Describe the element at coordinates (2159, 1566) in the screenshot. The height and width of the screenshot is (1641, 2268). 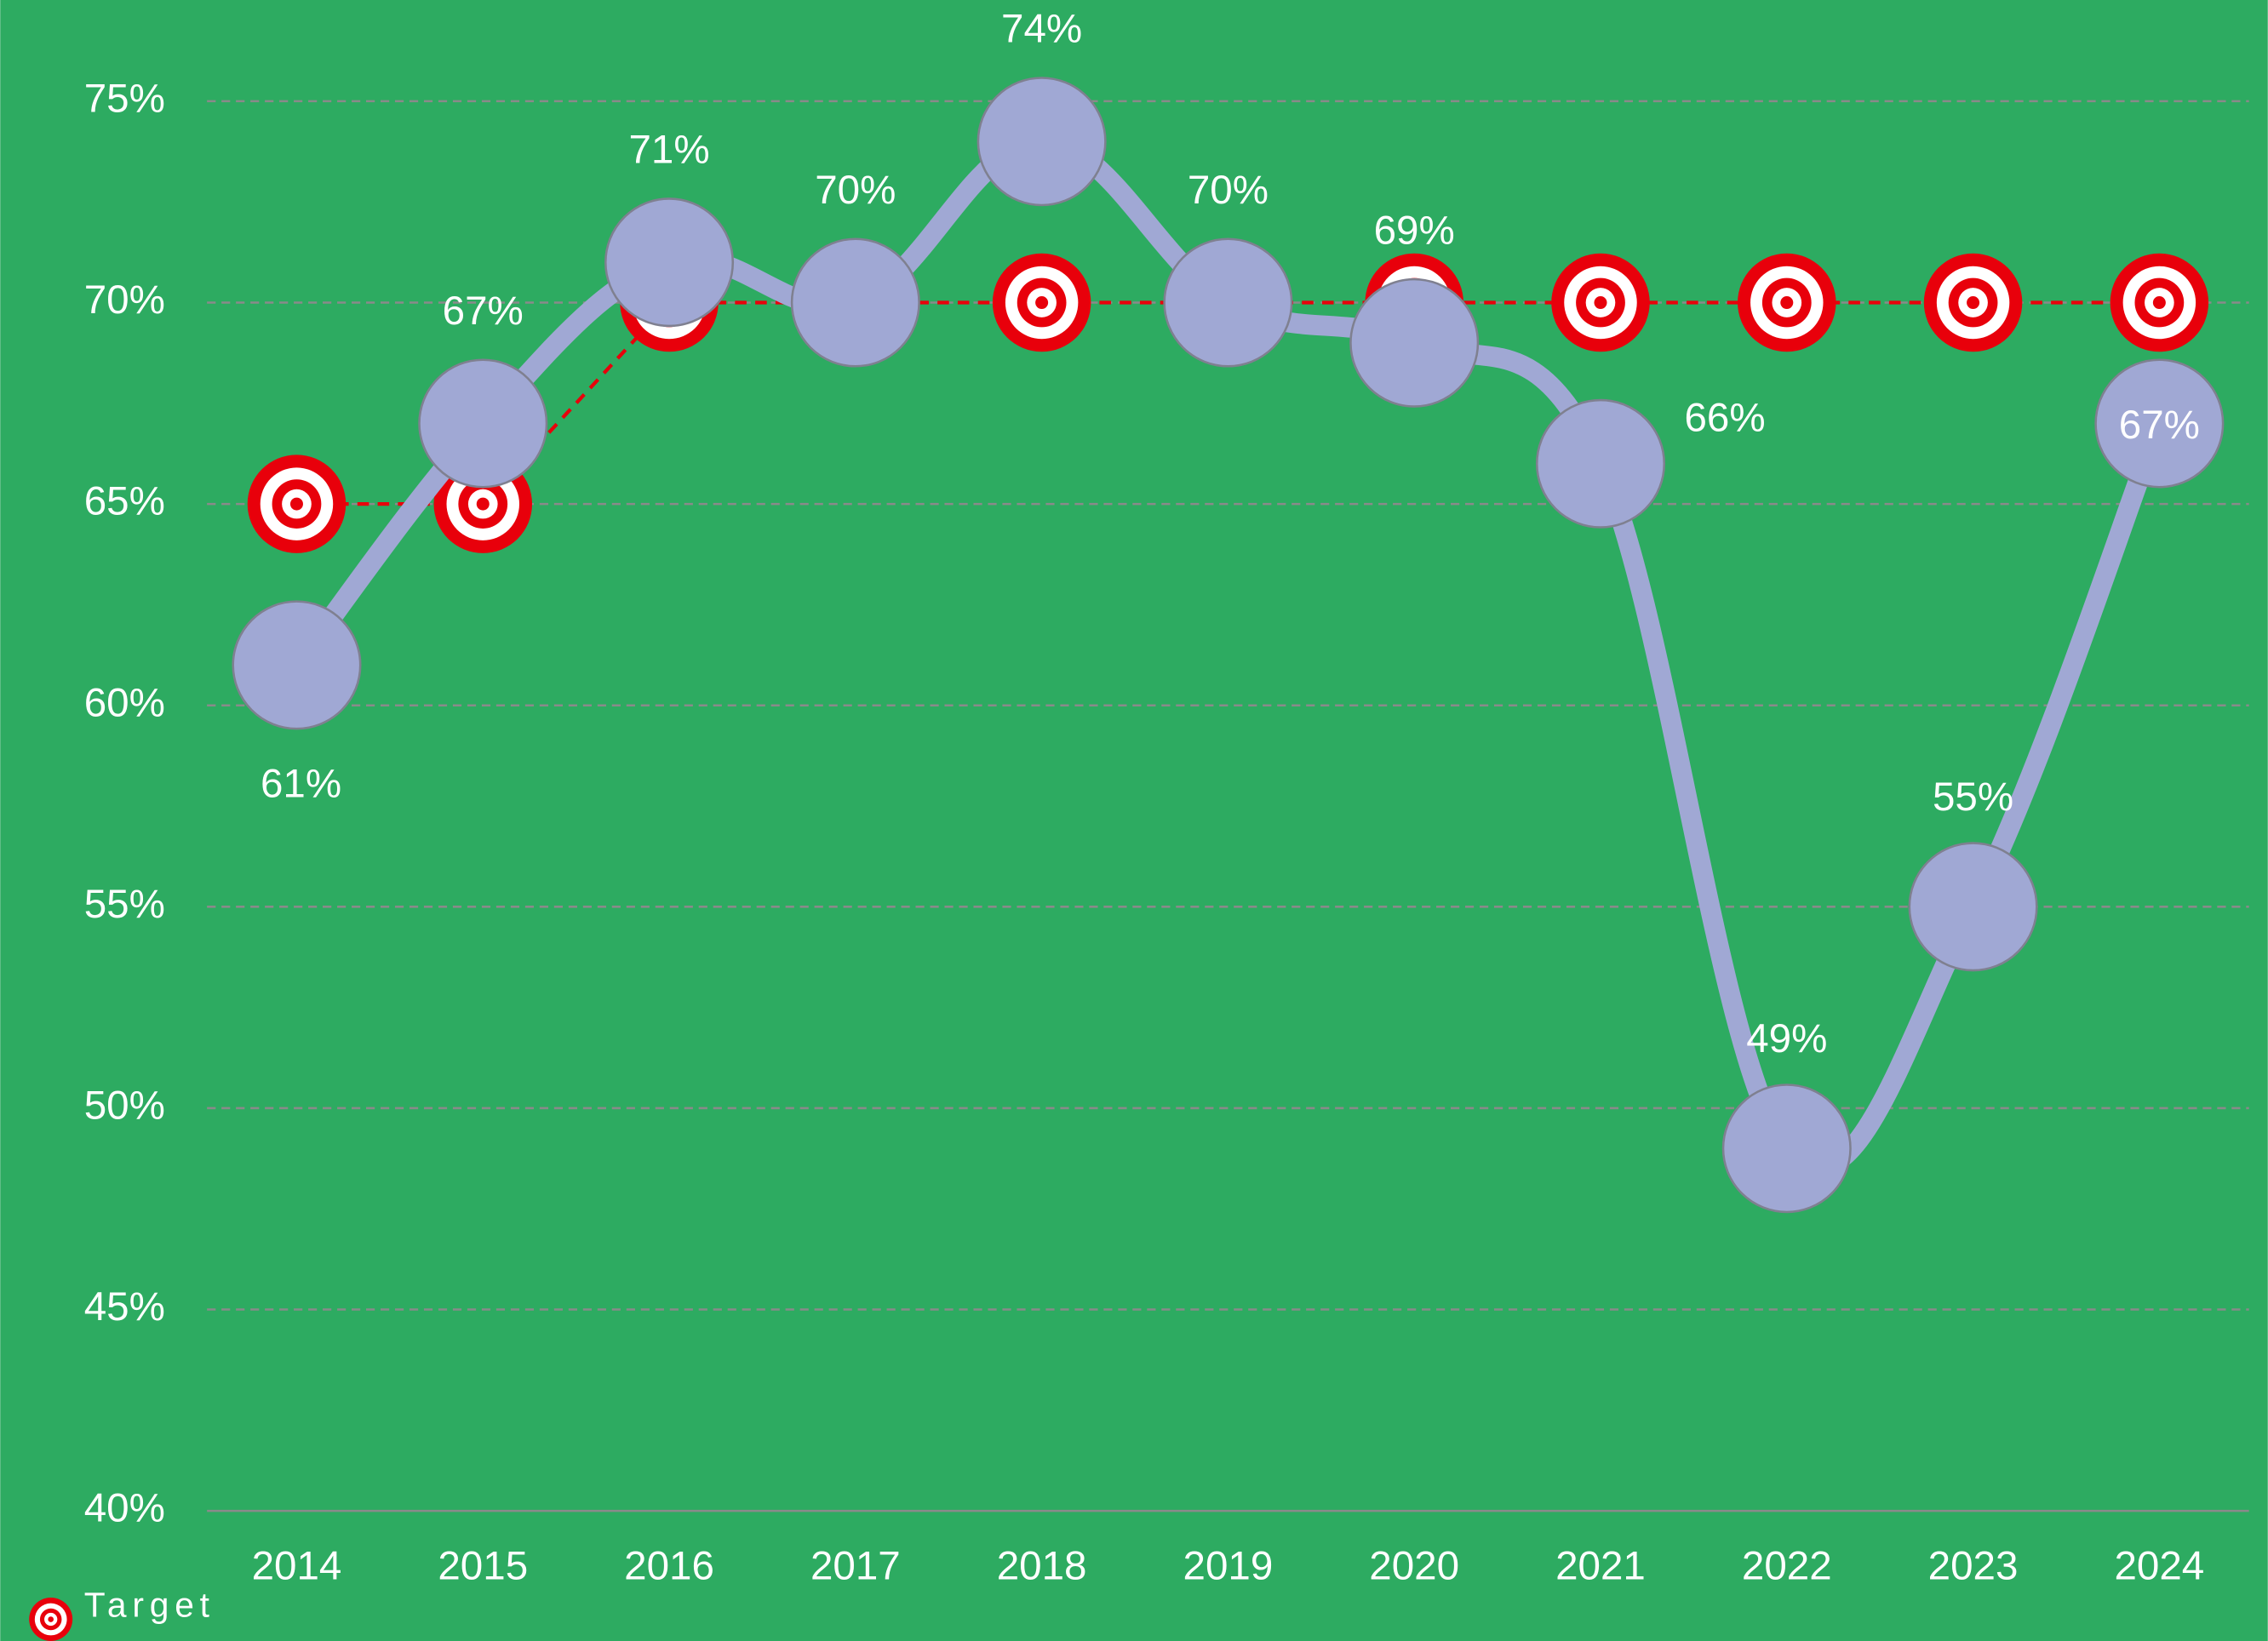
I see `x-tick-label: 2024` at that location.